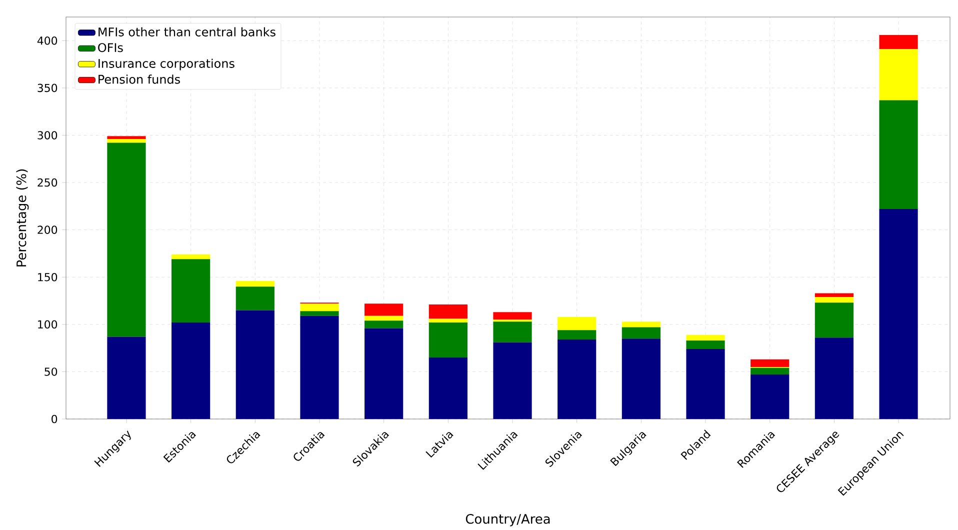  I want to click on y-tick-label: 150, so click(48, 277).